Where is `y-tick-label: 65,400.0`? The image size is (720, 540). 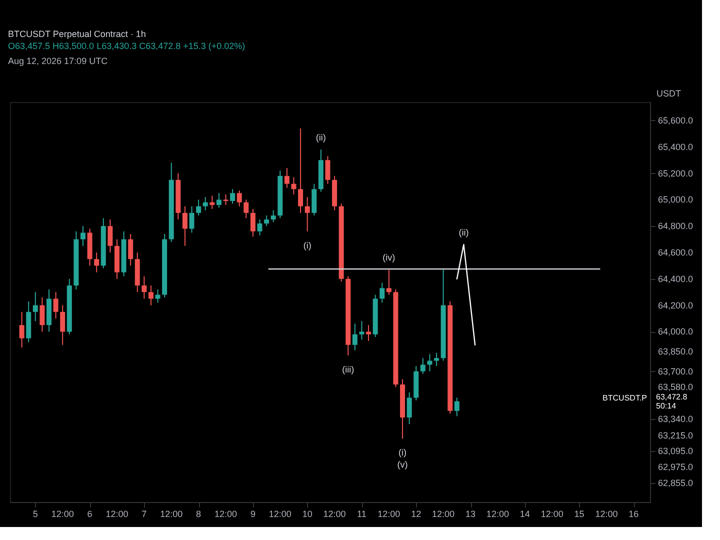 y-tick-label: 65,400.0 is located at coordinates (676, 147).